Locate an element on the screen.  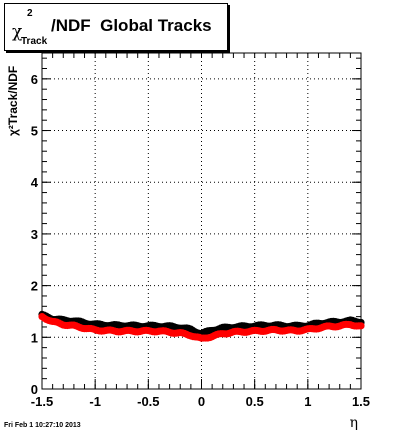
y-tick-label: 5 is located at coordinates (34, 131).